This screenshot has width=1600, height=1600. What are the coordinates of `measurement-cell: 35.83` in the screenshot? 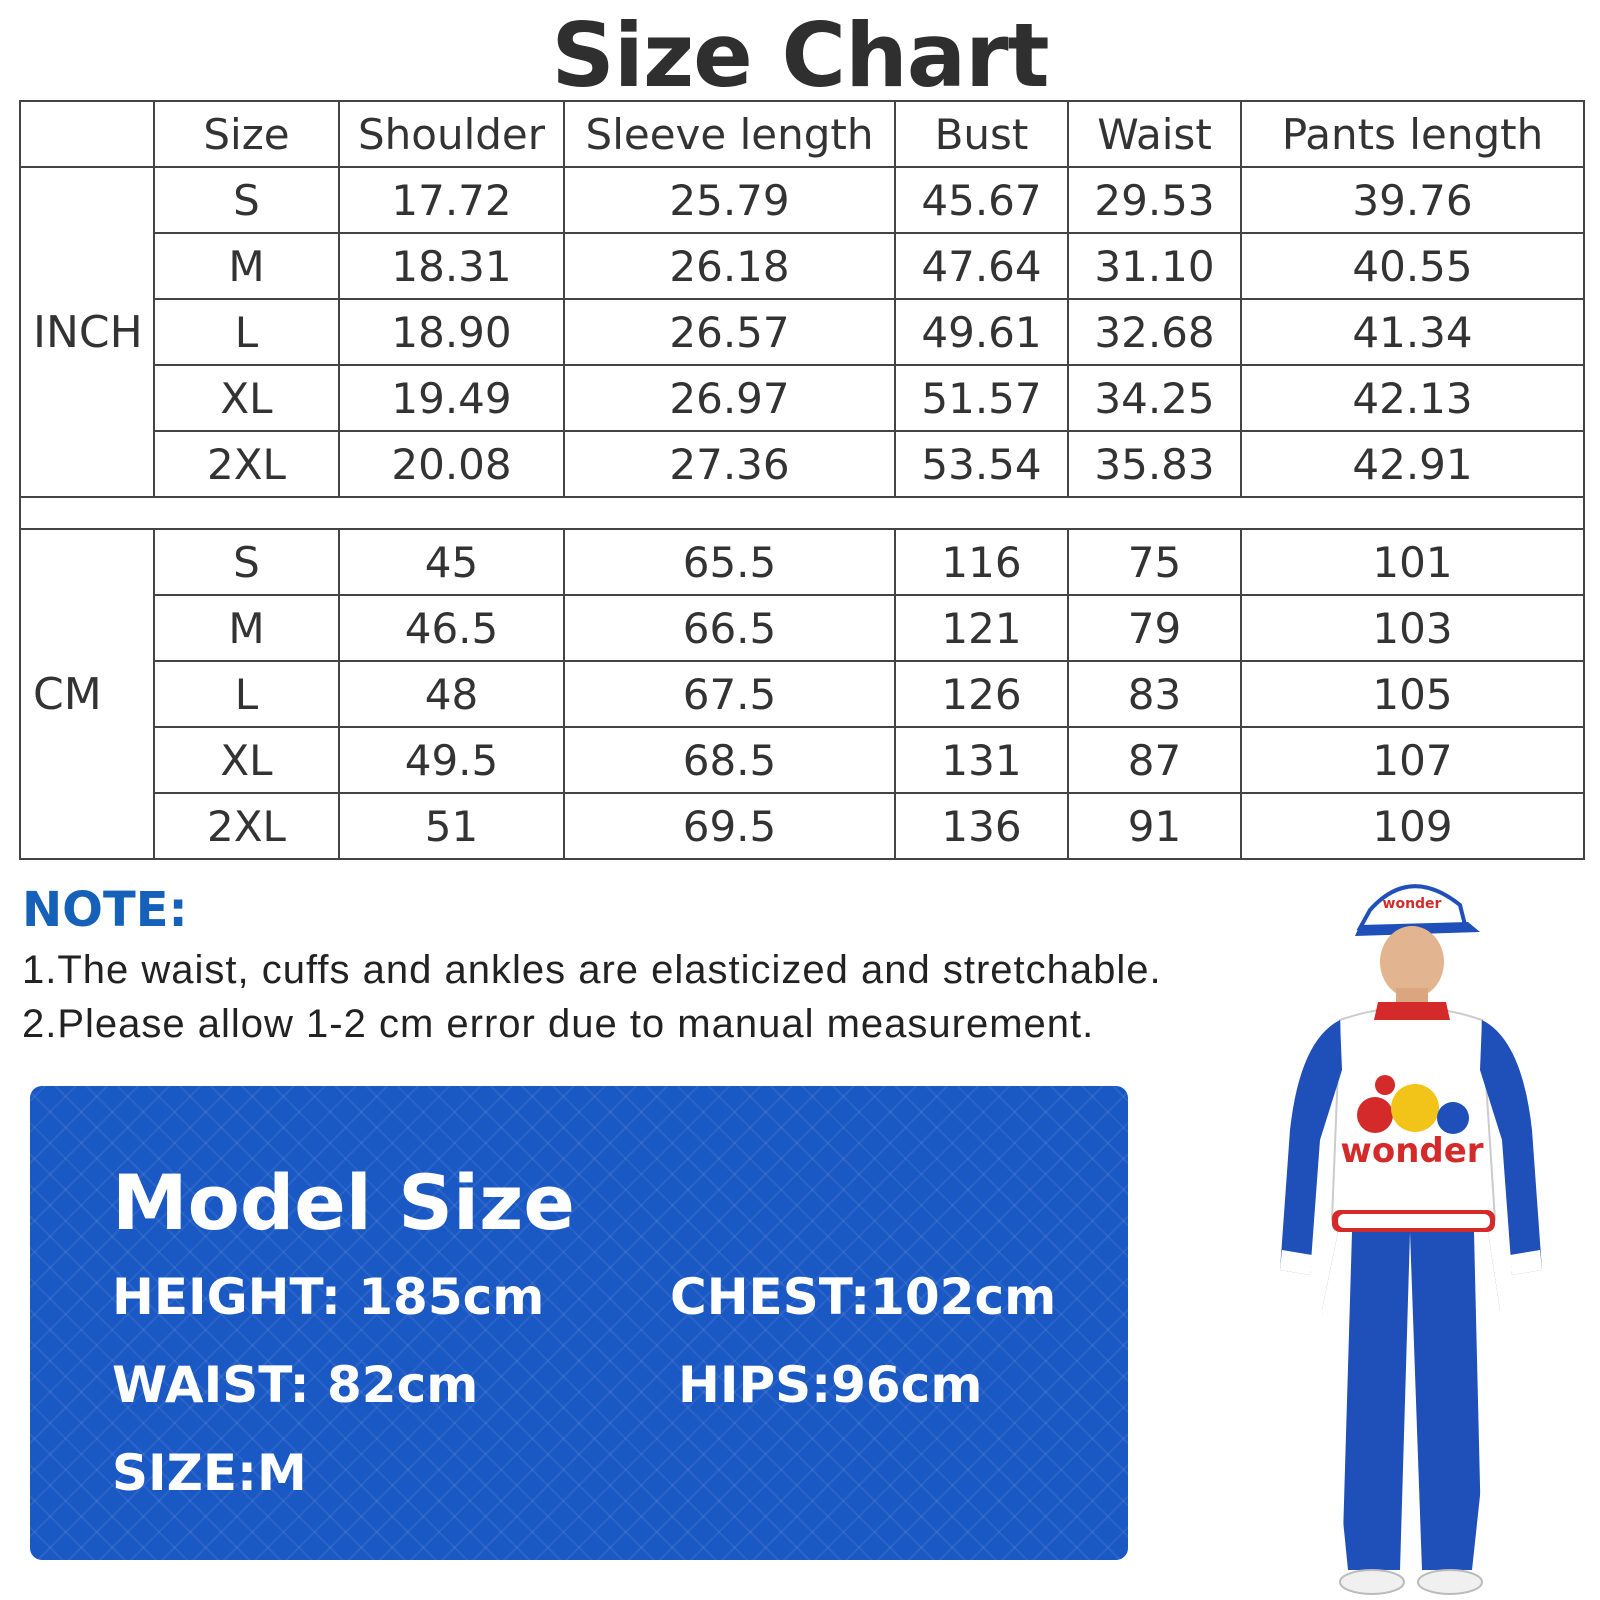 It's located at (1154, 464).